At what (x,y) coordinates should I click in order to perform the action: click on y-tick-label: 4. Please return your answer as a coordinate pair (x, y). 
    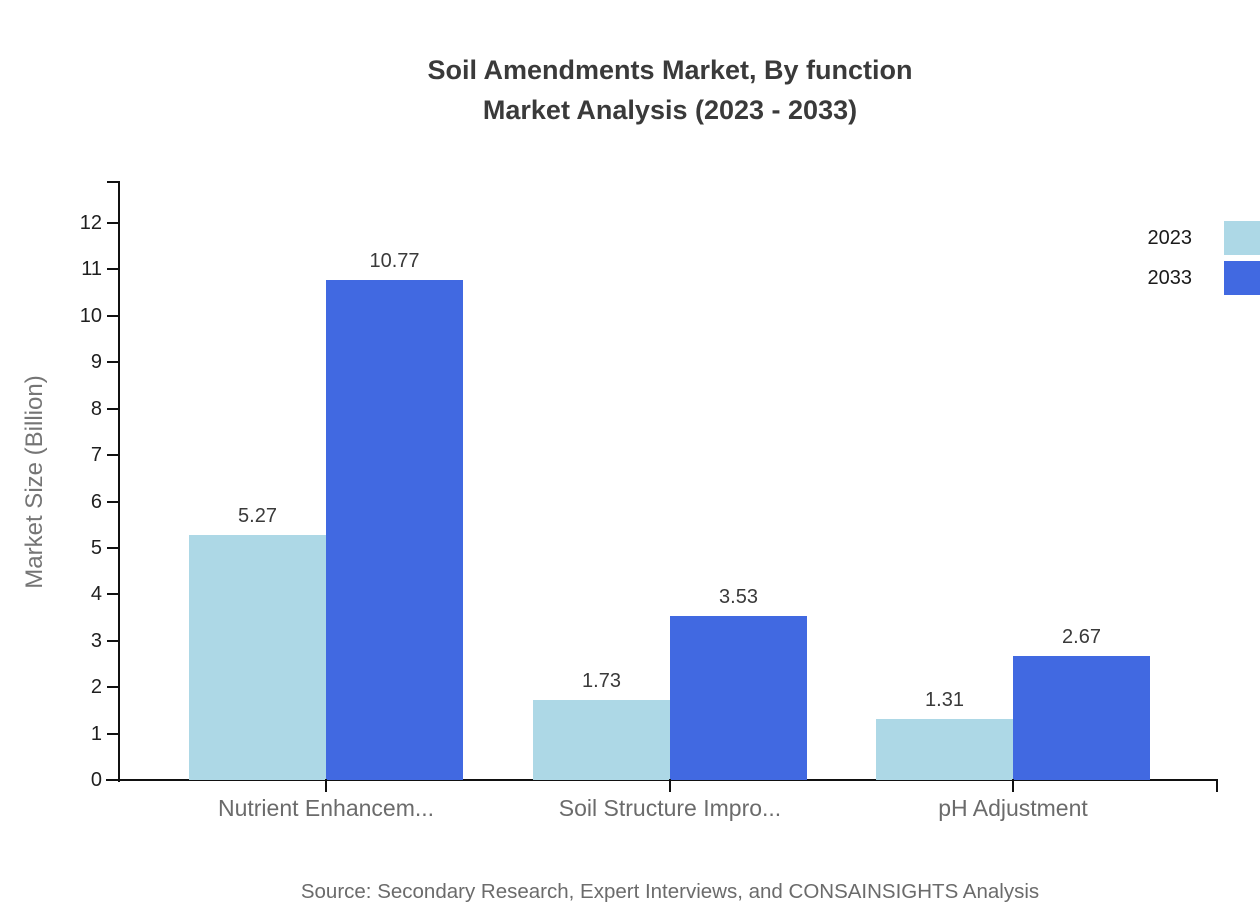
    Looking at the image, I should click on (96, 594).